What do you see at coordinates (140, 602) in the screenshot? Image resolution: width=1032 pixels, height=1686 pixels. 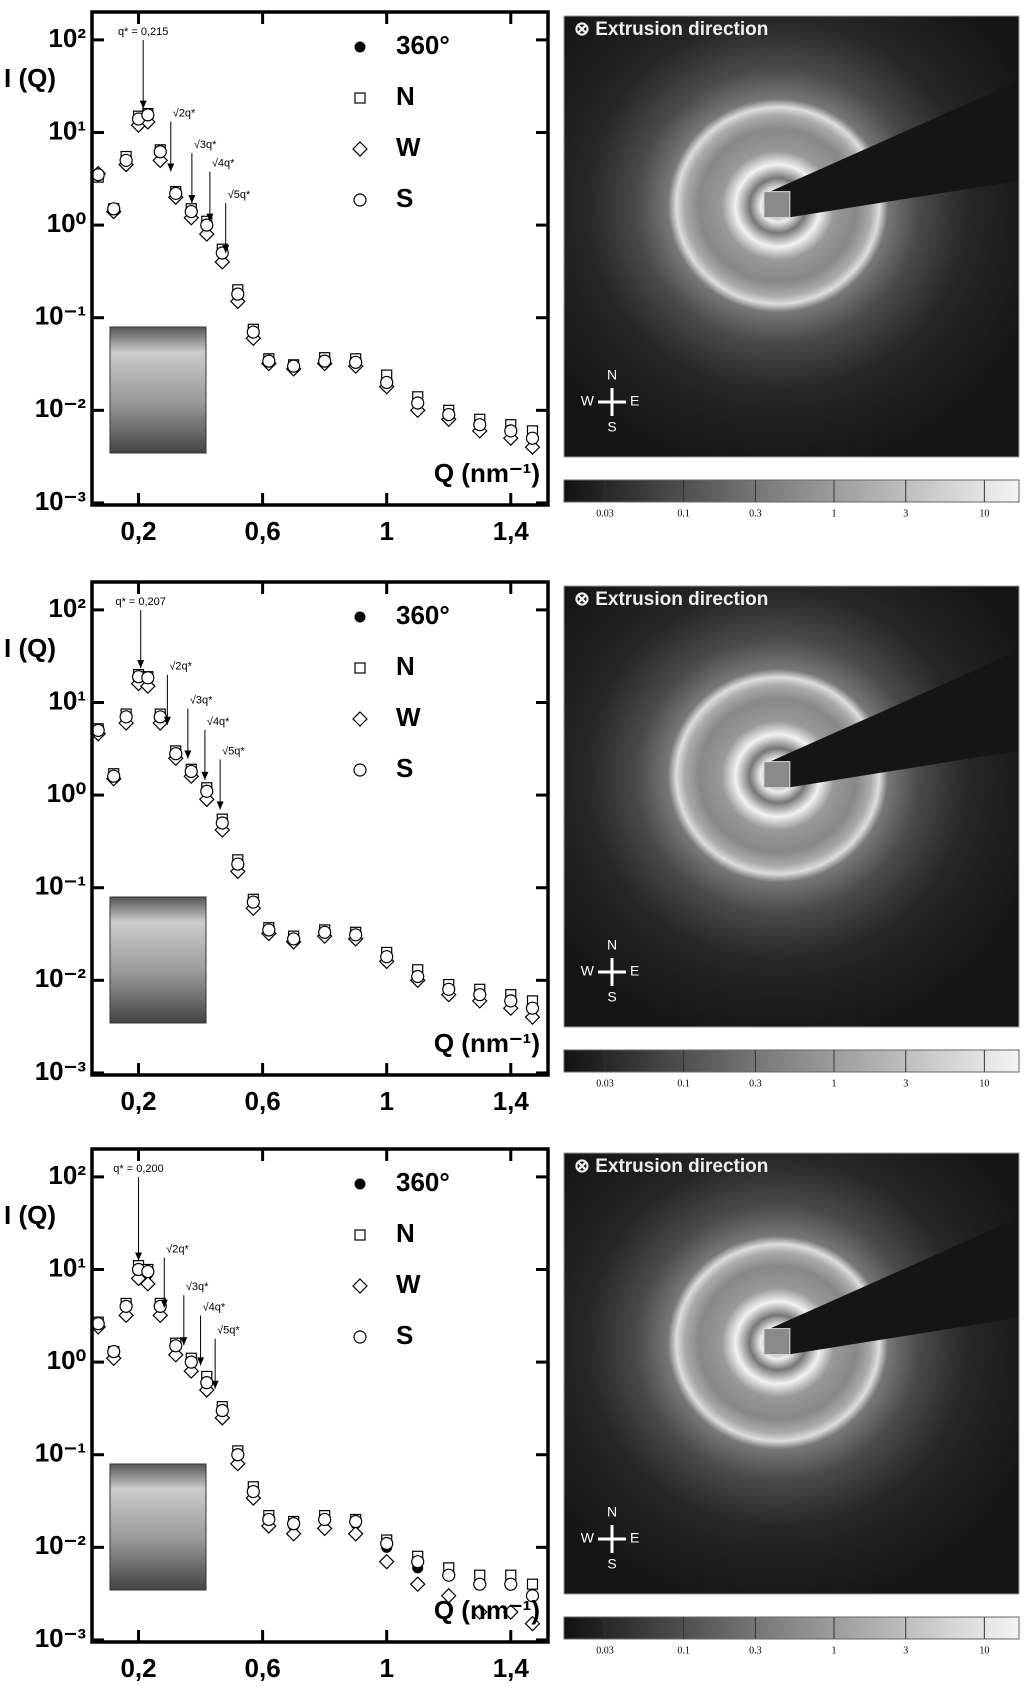 I see `annotation-label: q* = 0,207` at bounding box center [140, 602].